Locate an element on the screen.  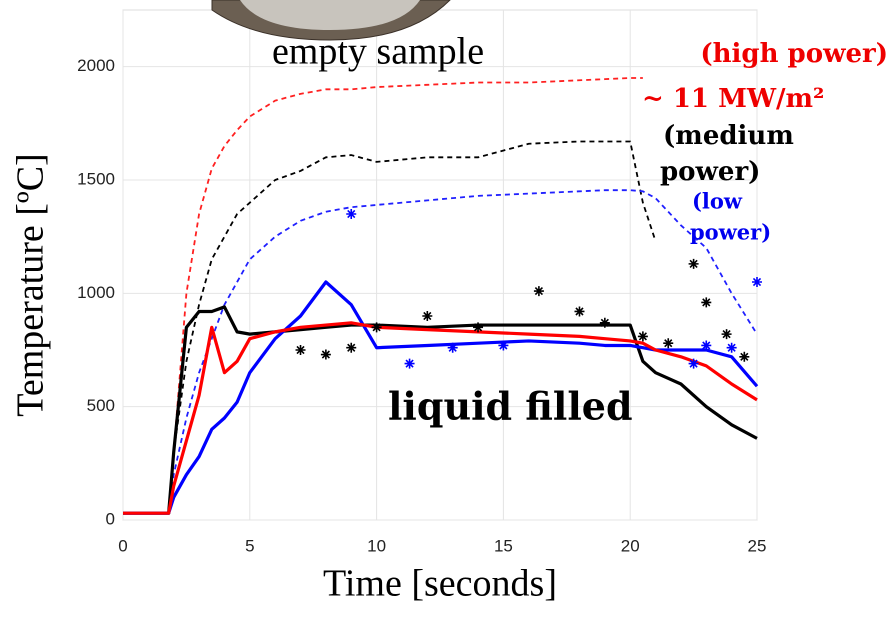
x-tick-label: 10 is located at coordinates (376, 545).